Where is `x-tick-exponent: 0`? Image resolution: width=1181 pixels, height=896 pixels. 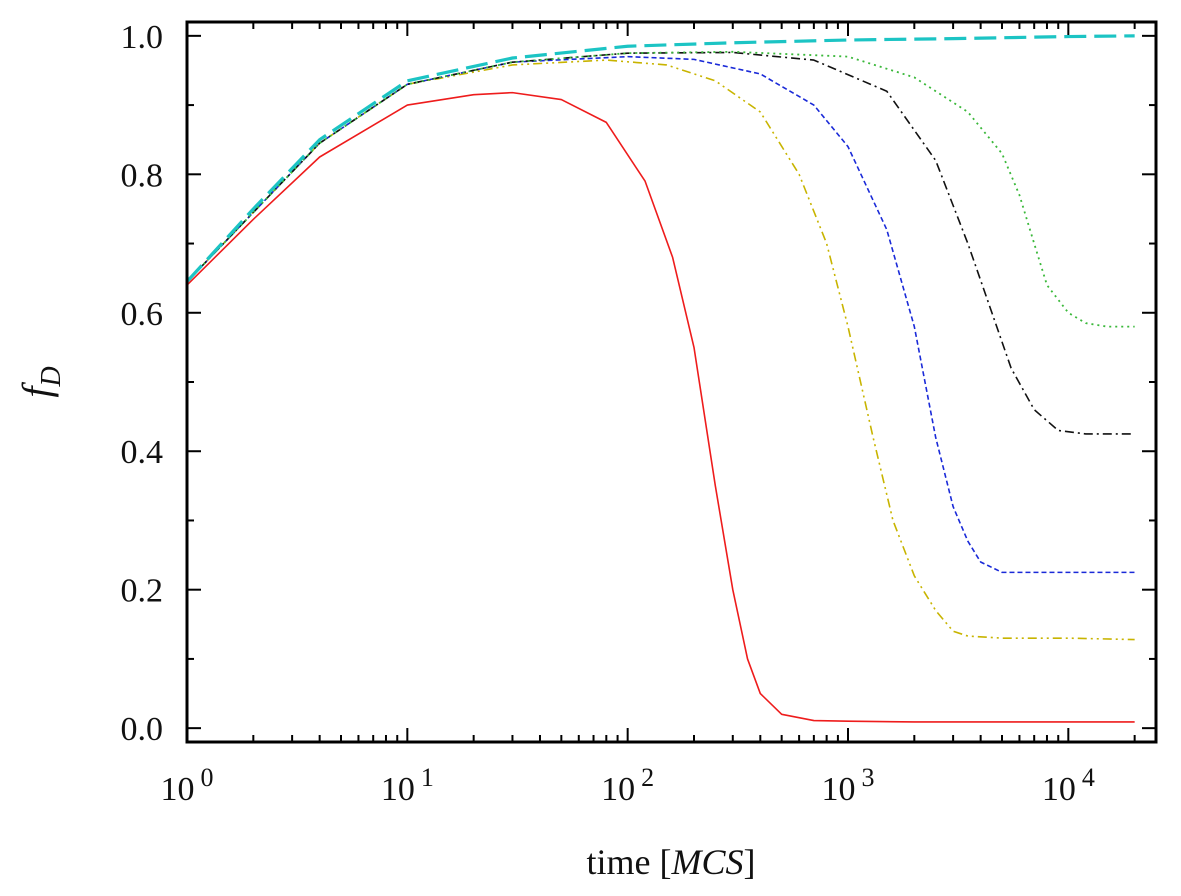 x-tick-exponent: 0 is located at coordinates (207, 777).